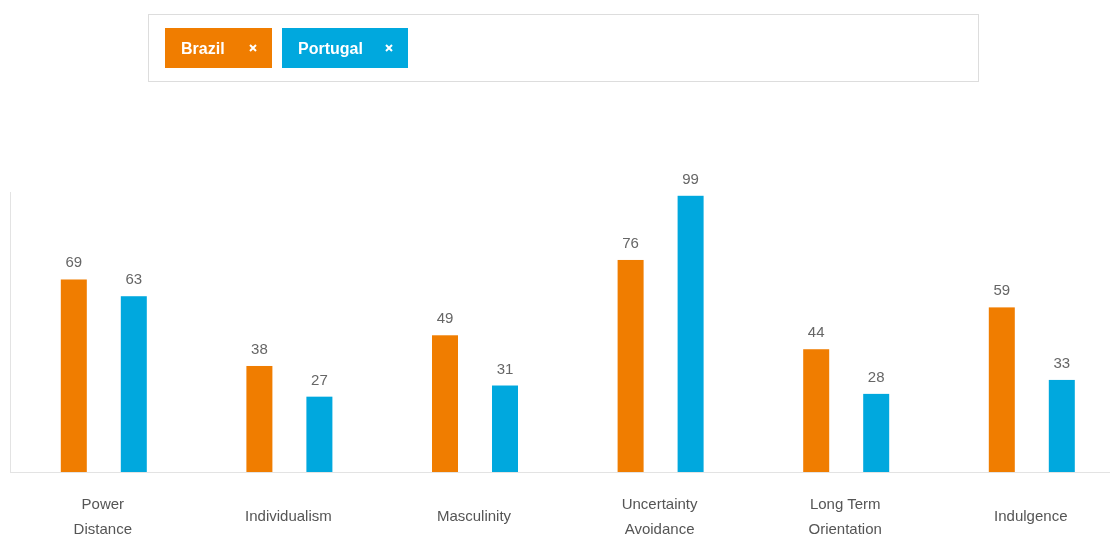  Describe the element at coordinates (134, 279) in the screenshot. I see `data-label: 63` at that location.